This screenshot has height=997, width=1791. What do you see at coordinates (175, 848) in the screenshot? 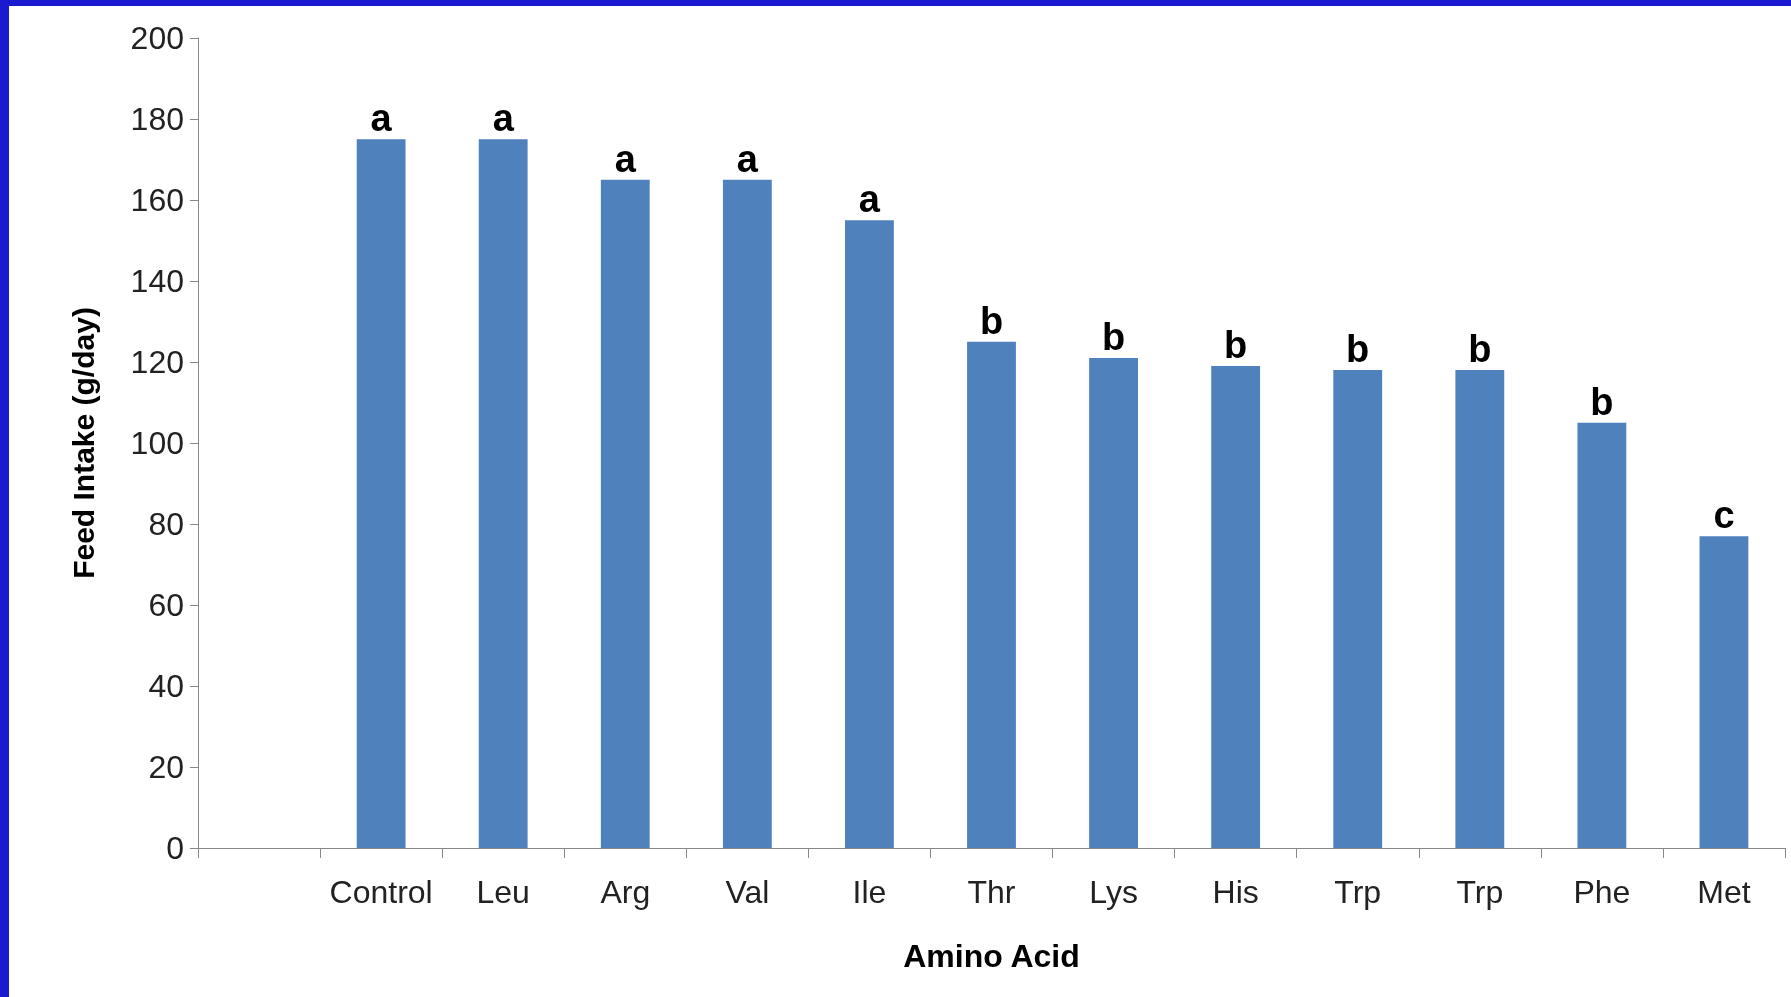
I see `y-tick-label: 0` at bounding box center [175, 848].